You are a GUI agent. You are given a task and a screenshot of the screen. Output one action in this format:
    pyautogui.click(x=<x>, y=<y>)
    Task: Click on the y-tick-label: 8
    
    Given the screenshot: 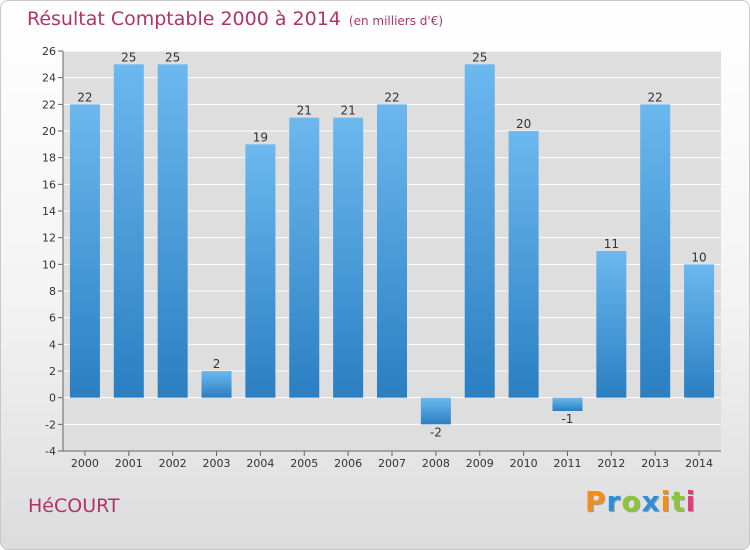 What is the action you would take?
    pyautogui.click(x=52, y=291)
    